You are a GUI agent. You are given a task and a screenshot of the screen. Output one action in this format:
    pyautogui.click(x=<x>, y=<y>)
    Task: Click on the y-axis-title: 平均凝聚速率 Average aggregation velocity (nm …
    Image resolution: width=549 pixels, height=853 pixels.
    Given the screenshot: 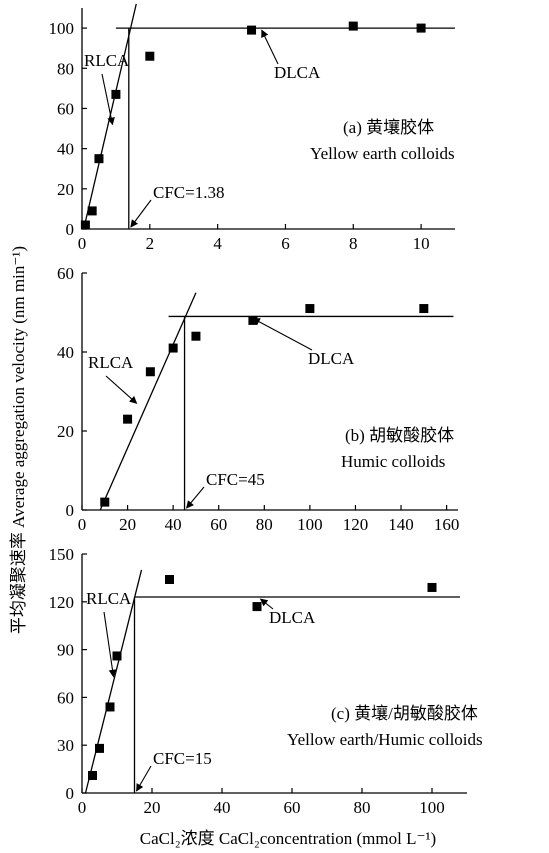 What is the action you would take?
    pyautogui.click(x=18, y=440)
    